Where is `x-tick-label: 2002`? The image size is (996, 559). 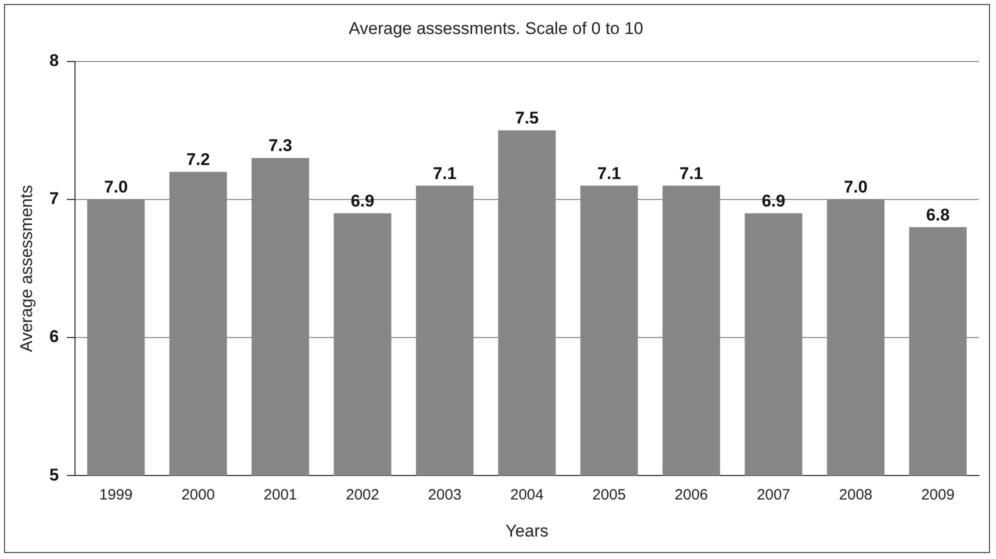 x-tick-label: 2002 is located at coordinates (363, 495).